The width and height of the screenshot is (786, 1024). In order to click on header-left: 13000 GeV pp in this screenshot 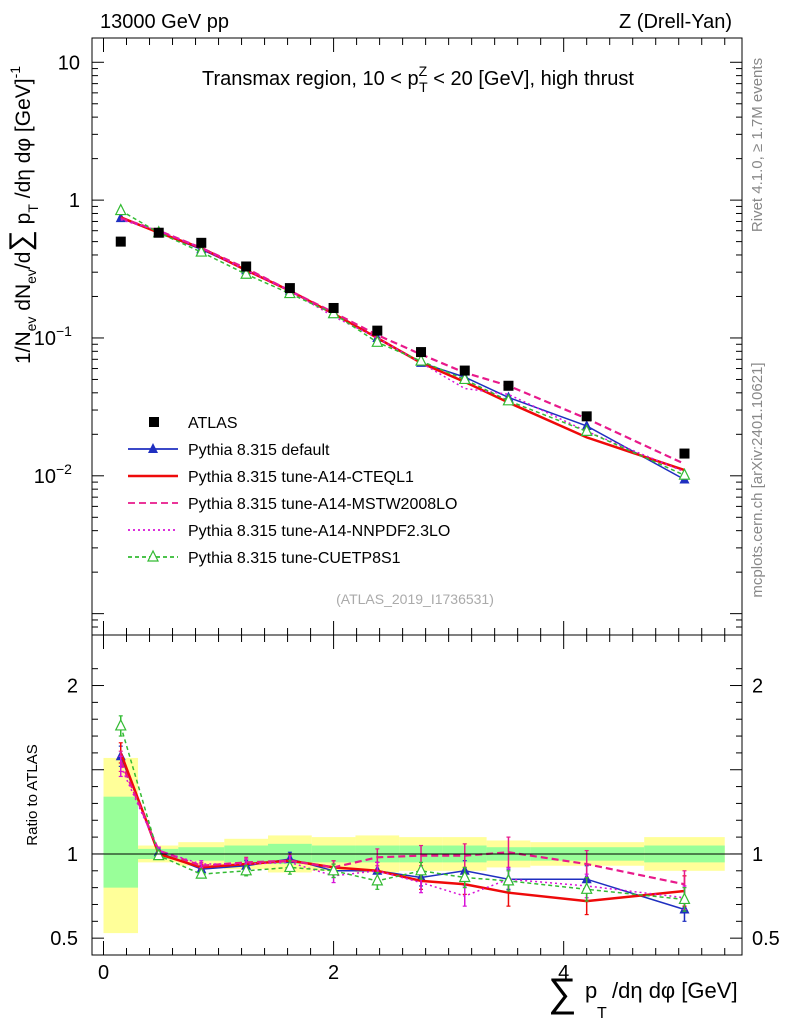, I will do `click(164, 22)`.